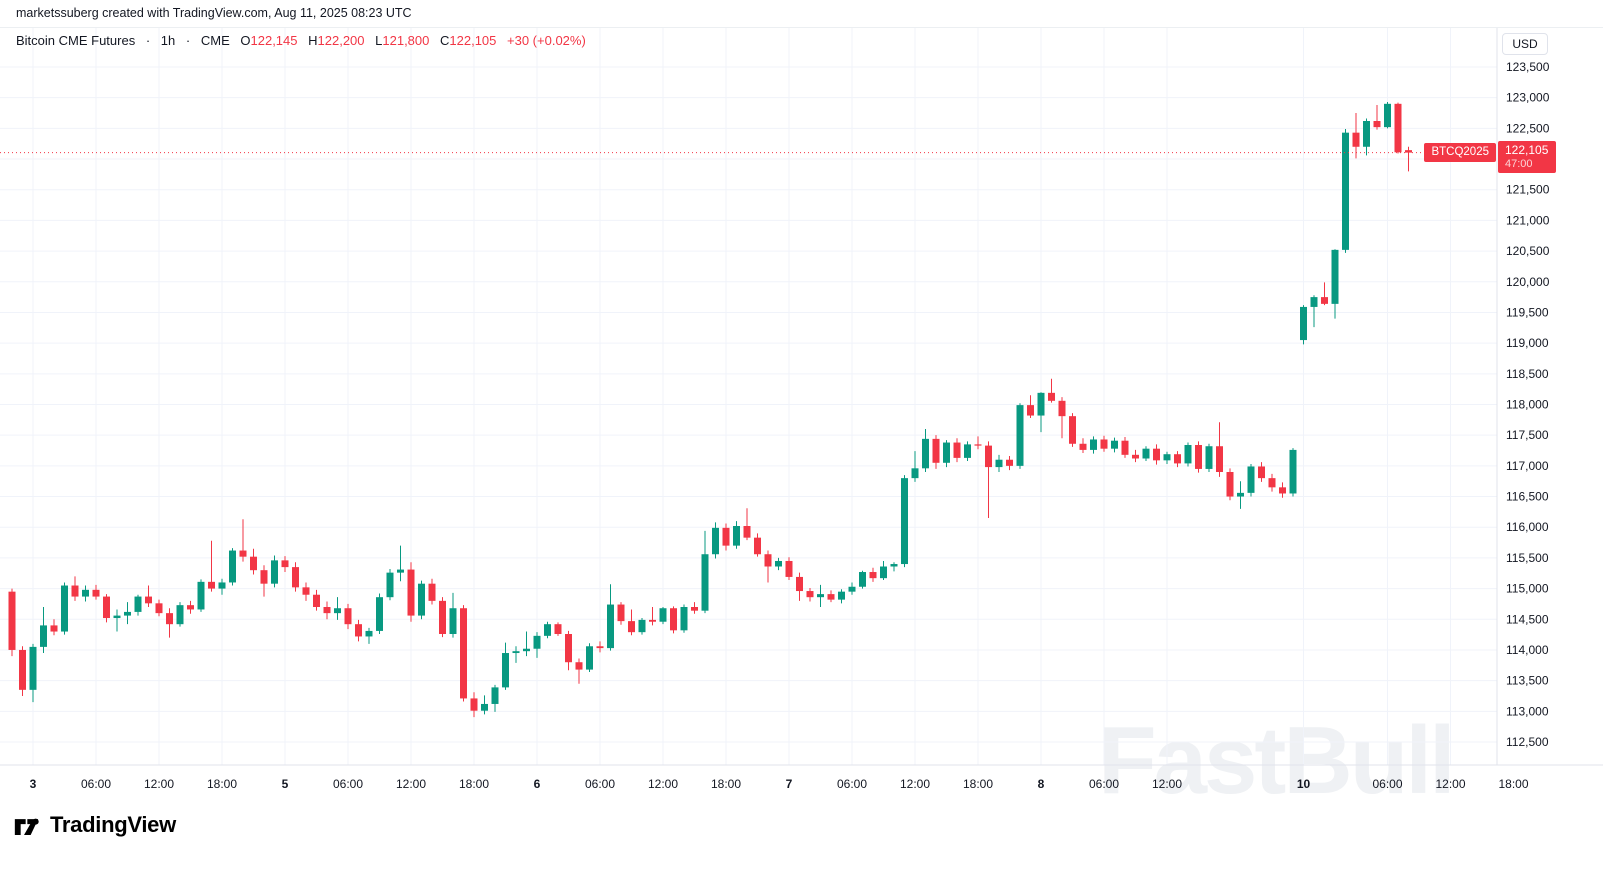 The image size is (1603, 875). Describe the element at coordinates (1527, 374) in the screenshot. I see `svg-text: 118,500` at that location.